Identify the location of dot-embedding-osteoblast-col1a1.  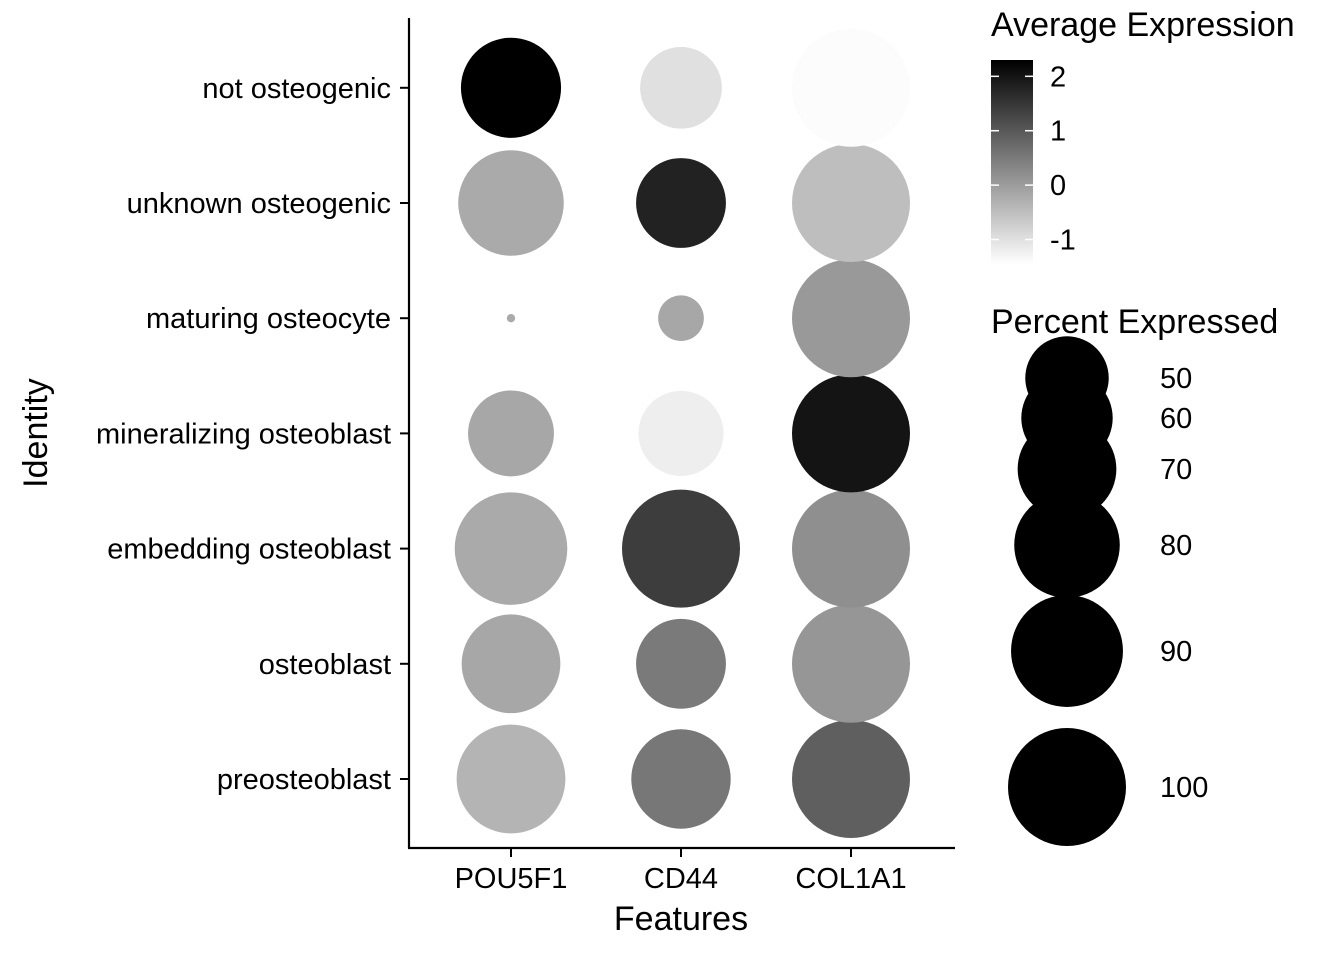
(851, 548).